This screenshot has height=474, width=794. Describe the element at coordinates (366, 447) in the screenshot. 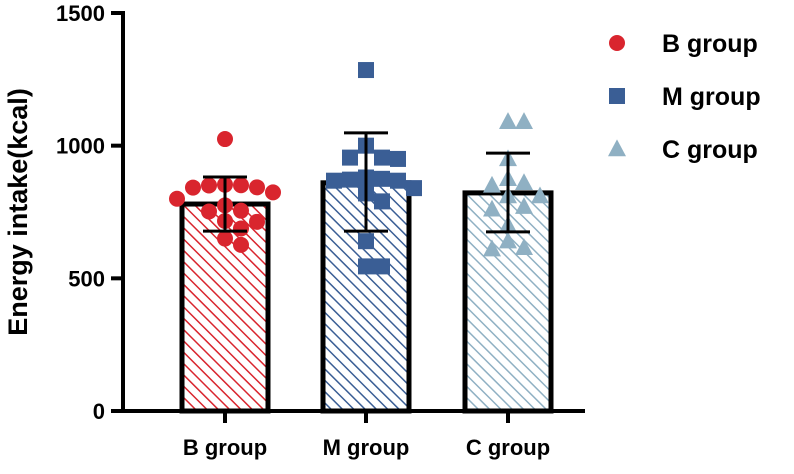

I see `x-tick-label: M group` at that location.